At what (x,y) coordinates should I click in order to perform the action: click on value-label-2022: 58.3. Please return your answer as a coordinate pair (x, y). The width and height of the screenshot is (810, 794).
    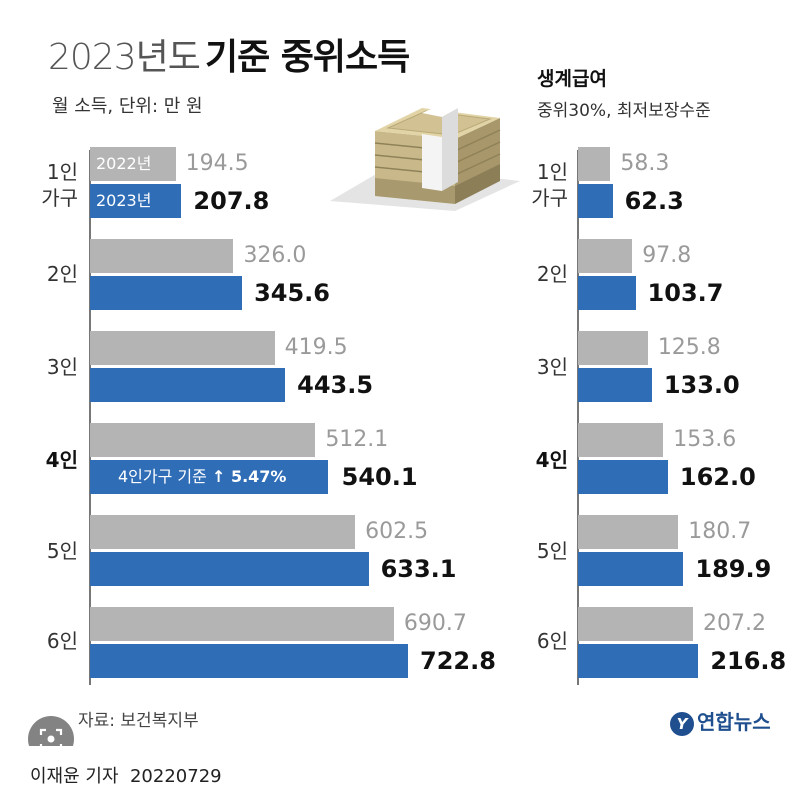
    Looking at the image, I should click on (645, 163).